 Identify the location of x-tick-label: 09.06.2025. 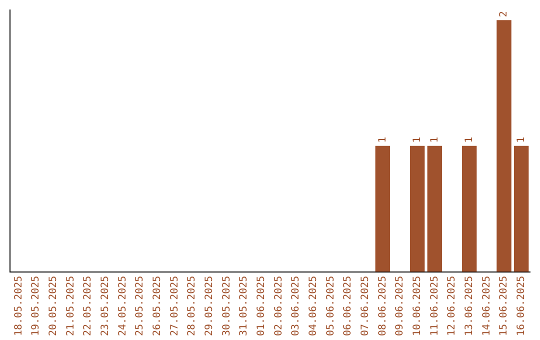
(400, 306).